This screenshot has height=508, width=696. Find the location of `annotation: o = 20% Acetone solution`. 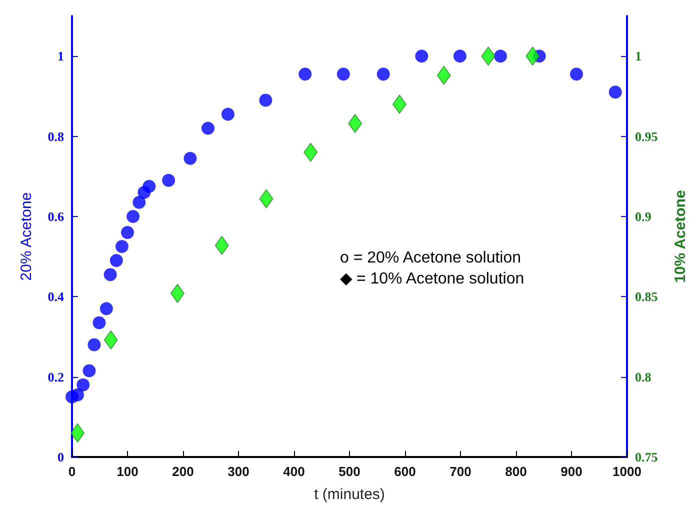

annotation: o = 20% Acetone solution is located at coordinates (431, 258).